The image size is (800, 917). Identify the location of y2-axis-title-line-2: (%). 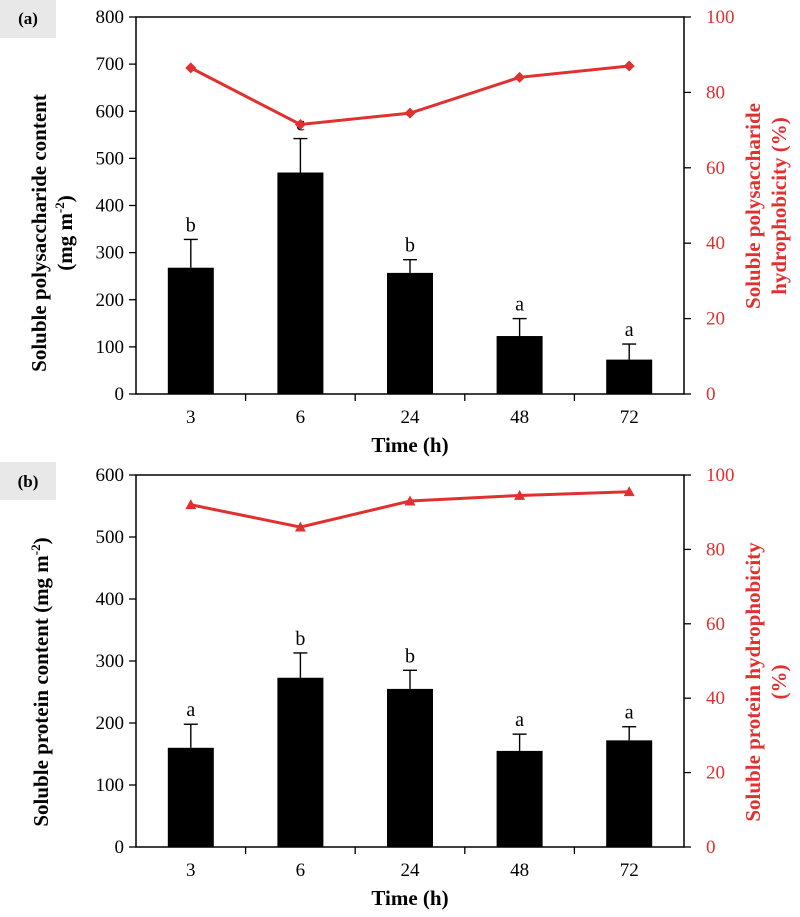
(779, 682).